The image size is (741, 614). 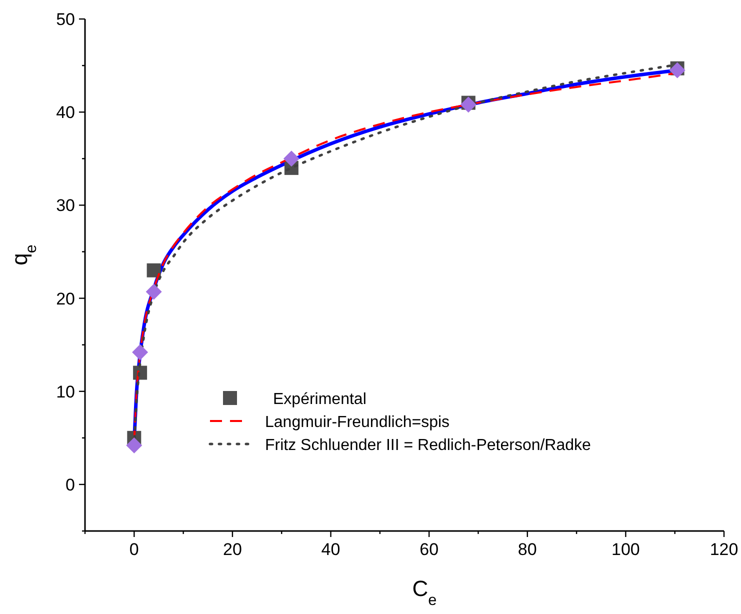 I want to click on y-tick-label: 40, so click(x=65, y=112).